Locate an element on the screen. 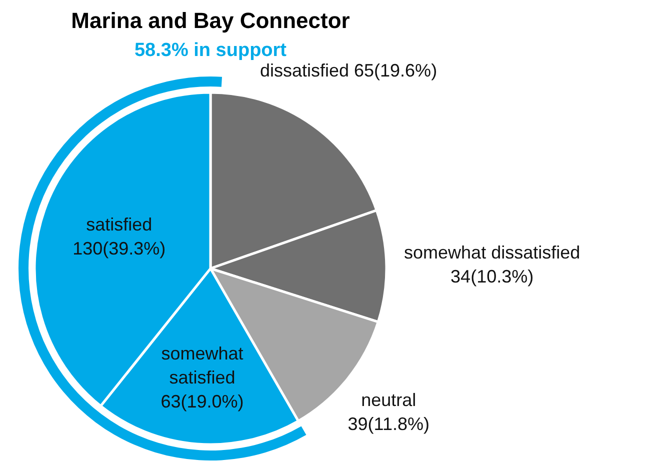 The image size is (658, 463). slice-label: dissatisfied 65(19.6%) is located at coordinates (349, 70).